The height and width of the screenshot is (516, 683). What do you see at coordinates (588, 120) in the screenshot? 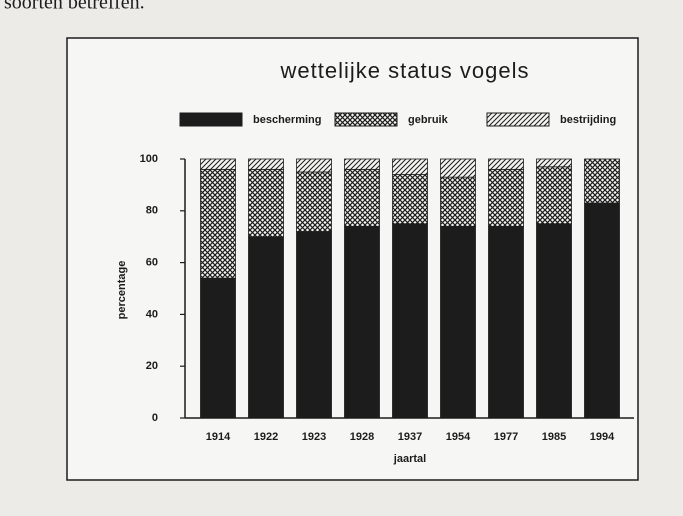
I see `legend-label: bestrijding` at bounding box center [588, 120].